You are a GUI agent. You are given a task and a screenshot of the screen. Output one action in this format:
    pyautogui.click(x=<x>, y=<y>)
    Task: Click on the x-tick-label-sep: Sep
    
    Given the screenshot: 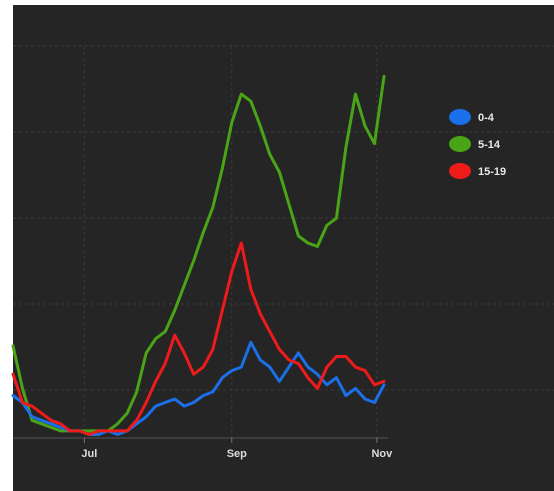 What is the action you would take?
    pyautogui.click(x=237, y=454)
    